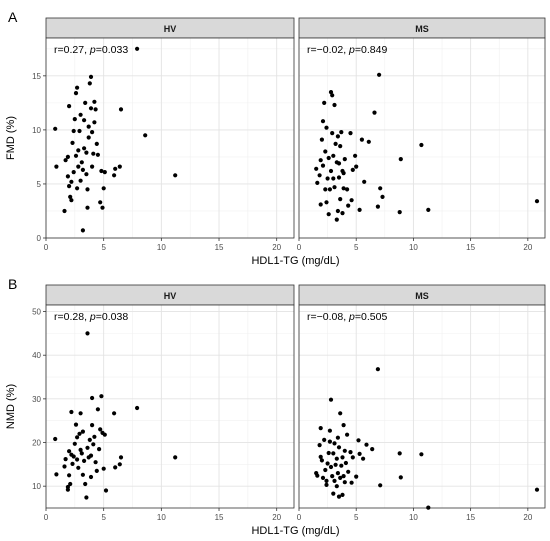 This screenshot has height=541, width=550. Describe the element at coordinates (72, 50) in the screenshot. I see `annotation-r: r=0.27,` at that location.